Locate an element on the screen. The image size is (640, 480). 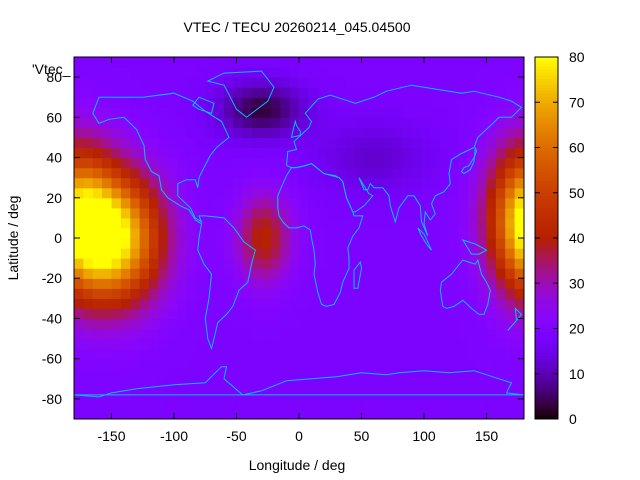
y-tick-label: -40 is located at coordinates (52, 318).